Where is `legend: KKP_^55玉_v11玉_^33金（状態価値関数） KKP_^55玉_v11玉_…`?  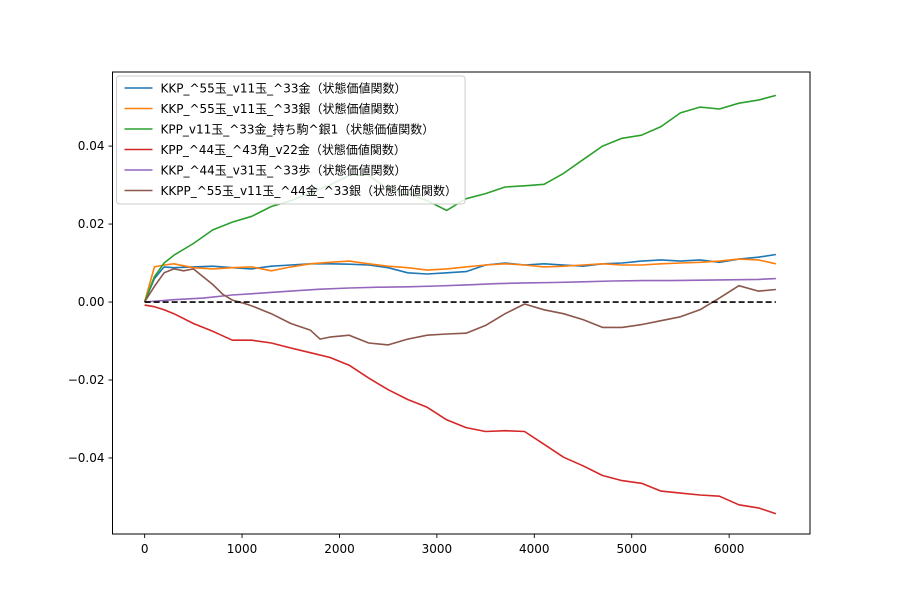
legend: KKP_^55玉_v11玉_^33金（状態価値関数） KKP_^55玉_v11玉_… is located at coordinates (291, 140).